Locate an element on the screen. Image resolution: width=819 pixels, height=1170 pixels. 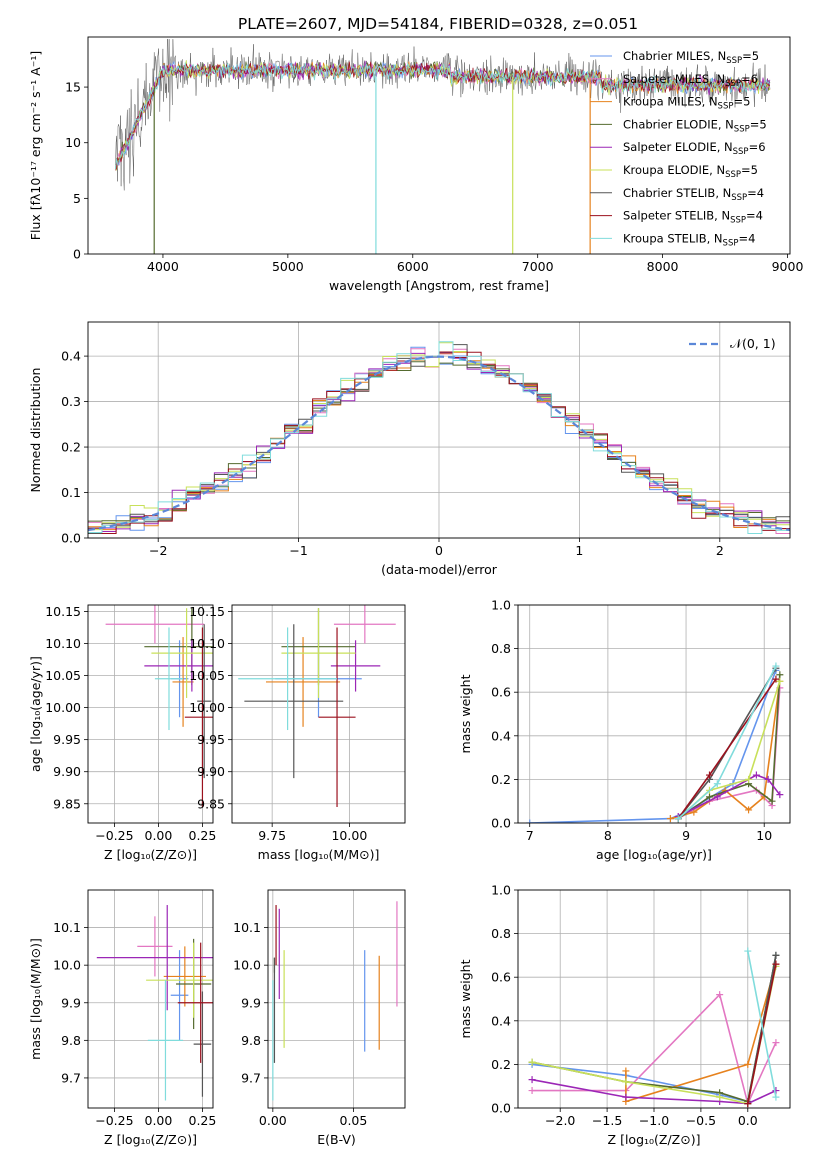
plot-area-residuals is located at coordinates (439, 437).